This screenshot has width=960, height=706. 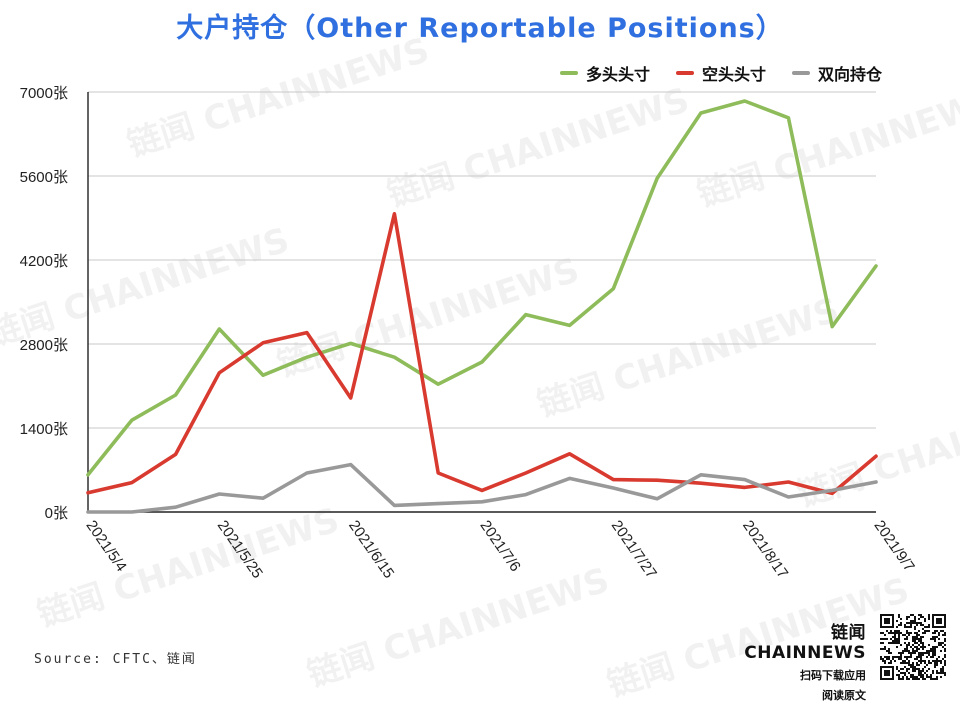 What do you see at coordinates (794, 695) in the screenshot?
I see `brand-read-text: 阅读原文` at bounding box center [794, 695].